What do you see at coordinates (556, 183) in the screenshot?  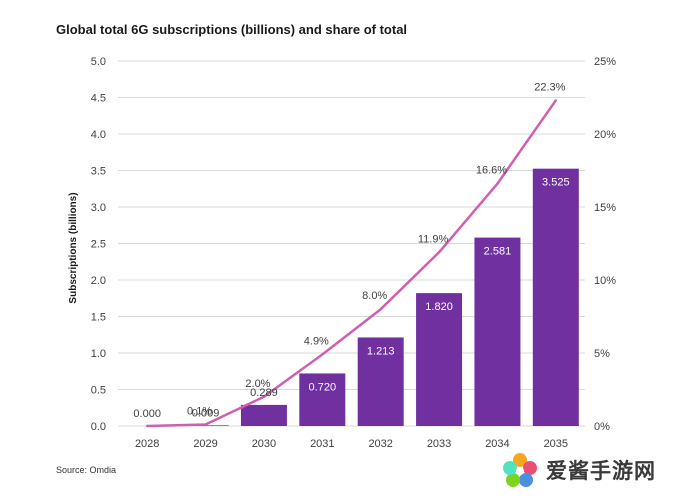 I see `bar-value-label: 3.525` at bounding box center [556, 183].